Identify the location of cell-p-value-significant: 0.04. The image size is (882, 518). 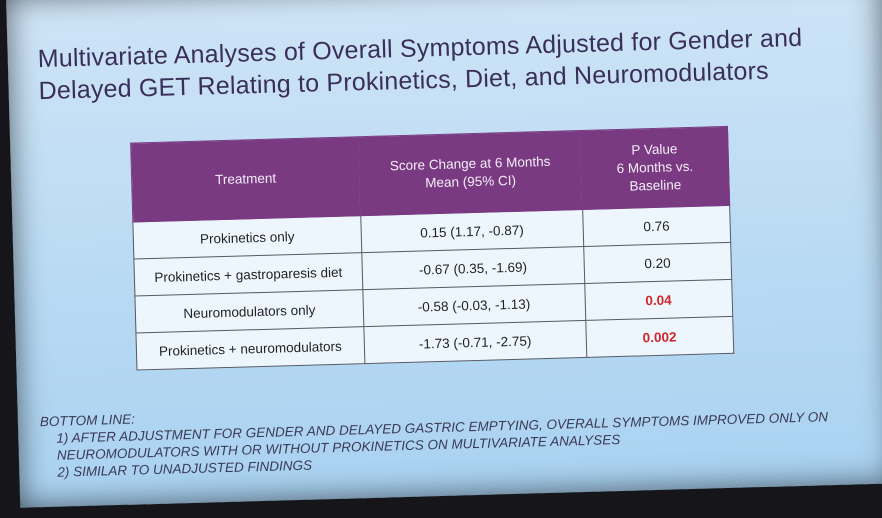
(658, 300).